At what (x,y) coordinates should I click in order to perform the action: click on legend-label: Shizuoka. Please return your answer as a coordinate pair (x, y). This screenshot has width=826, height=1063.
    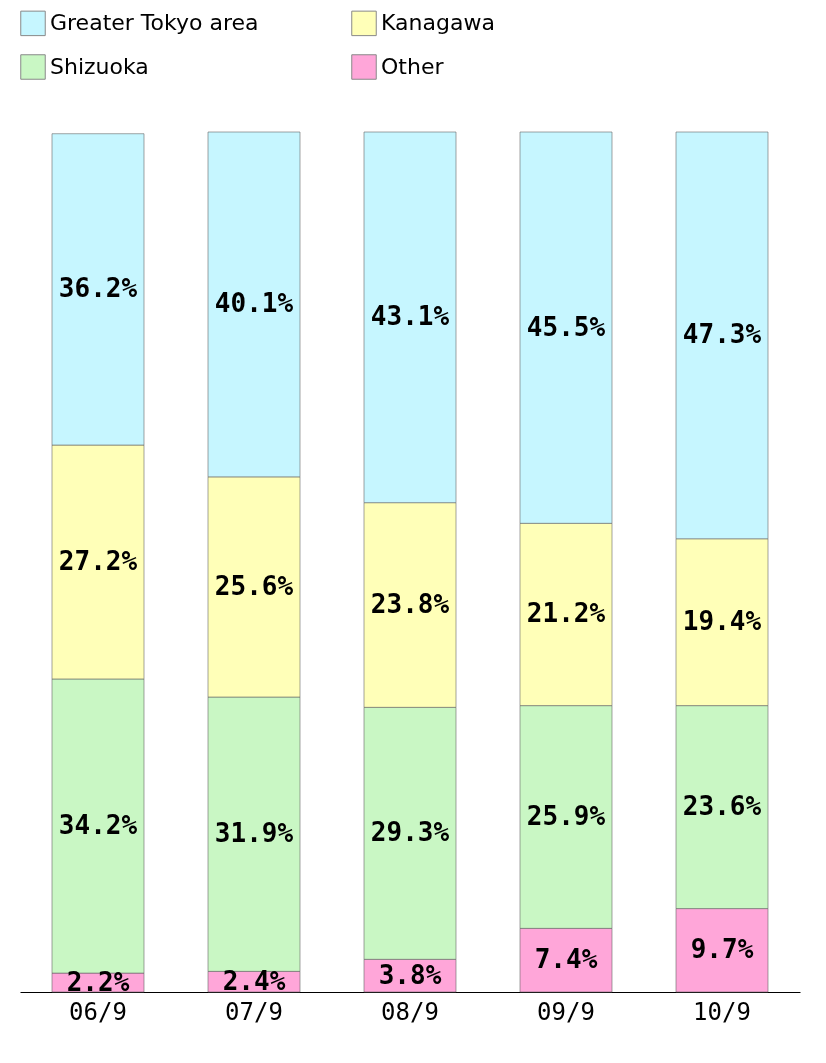
    Looking at the image, I should click on (99, 66).